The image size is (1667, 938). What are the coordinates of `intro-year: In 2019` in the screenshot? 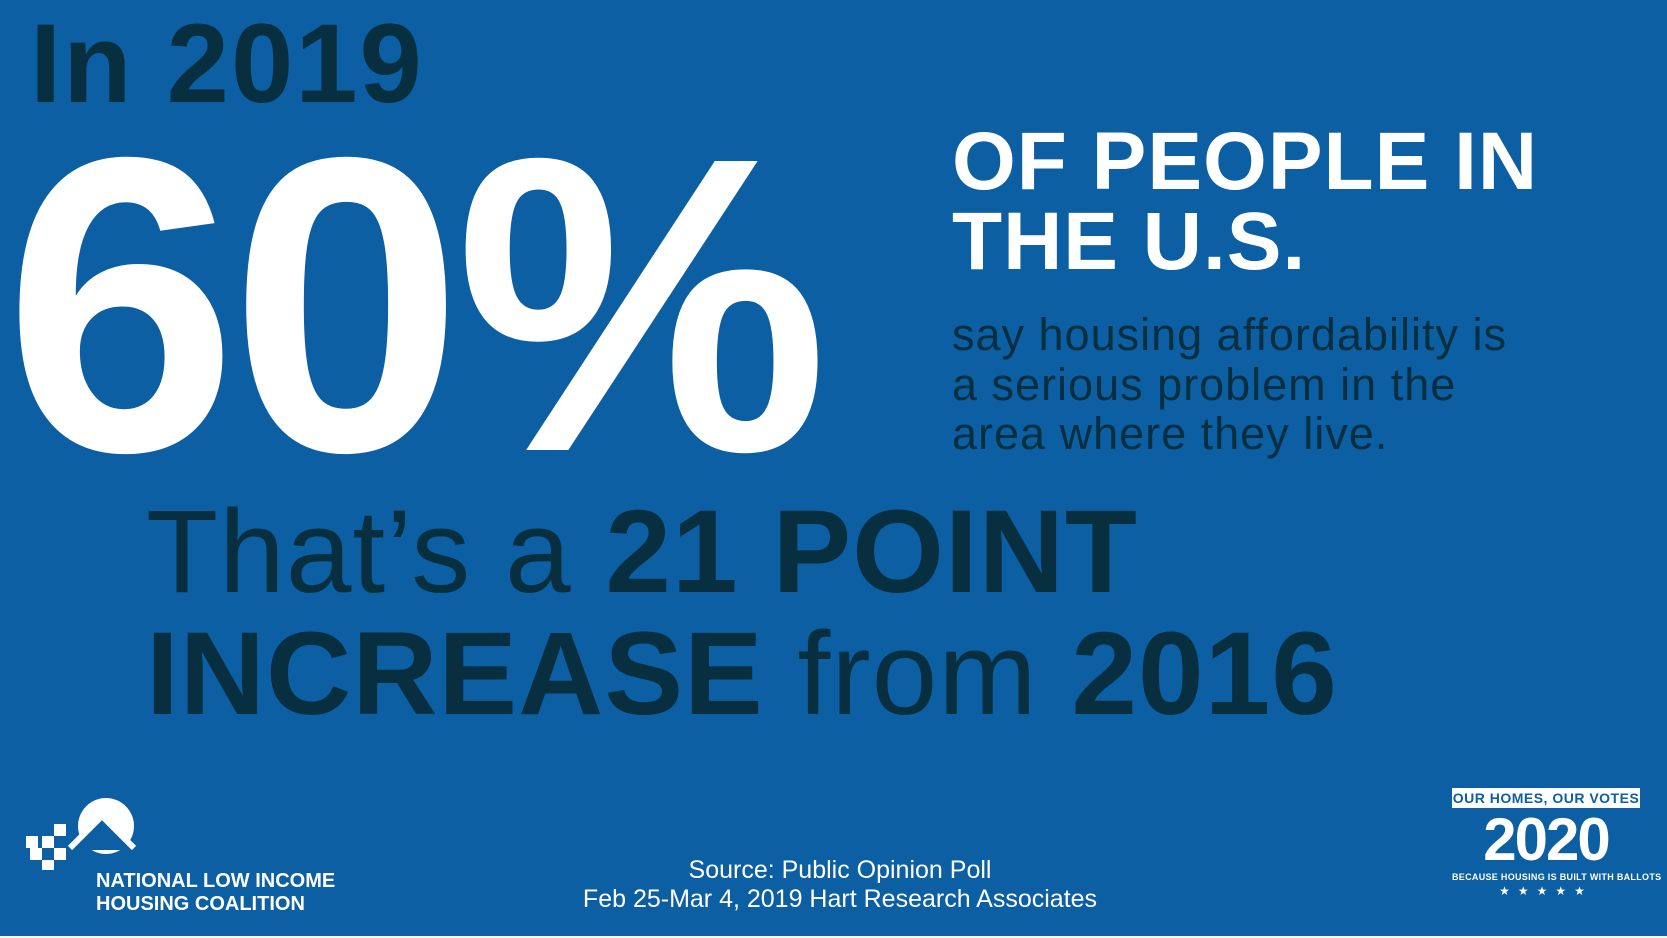 It's located at (227, 63).